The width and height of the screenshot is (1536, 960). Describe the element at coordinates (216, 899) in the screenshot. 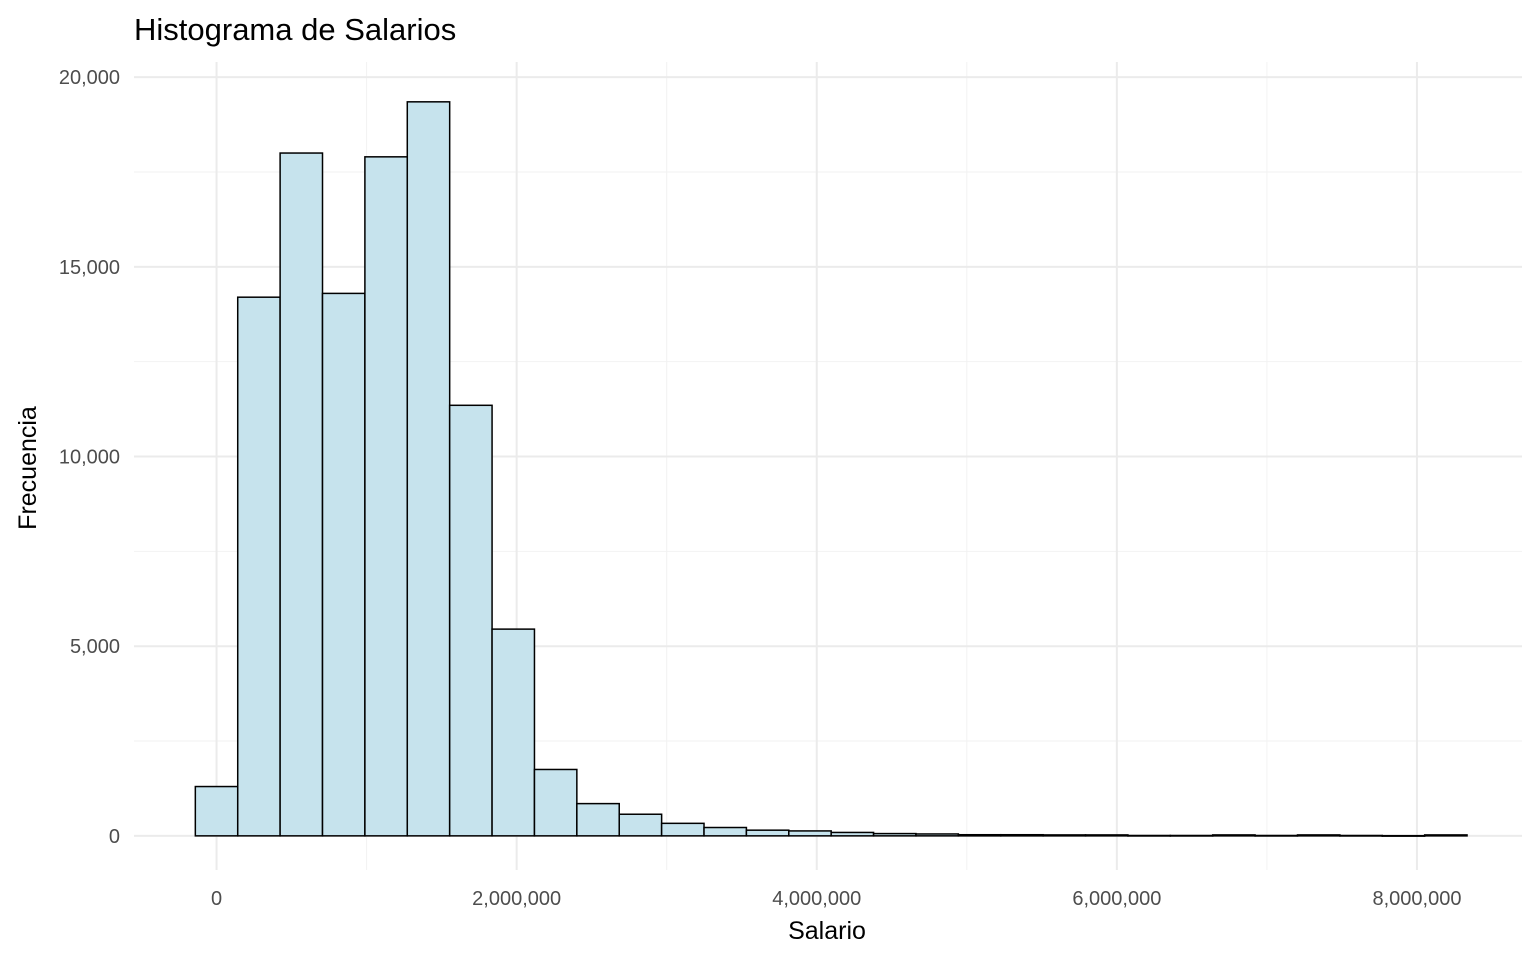

I see `x-tick-label: 0` at that location.